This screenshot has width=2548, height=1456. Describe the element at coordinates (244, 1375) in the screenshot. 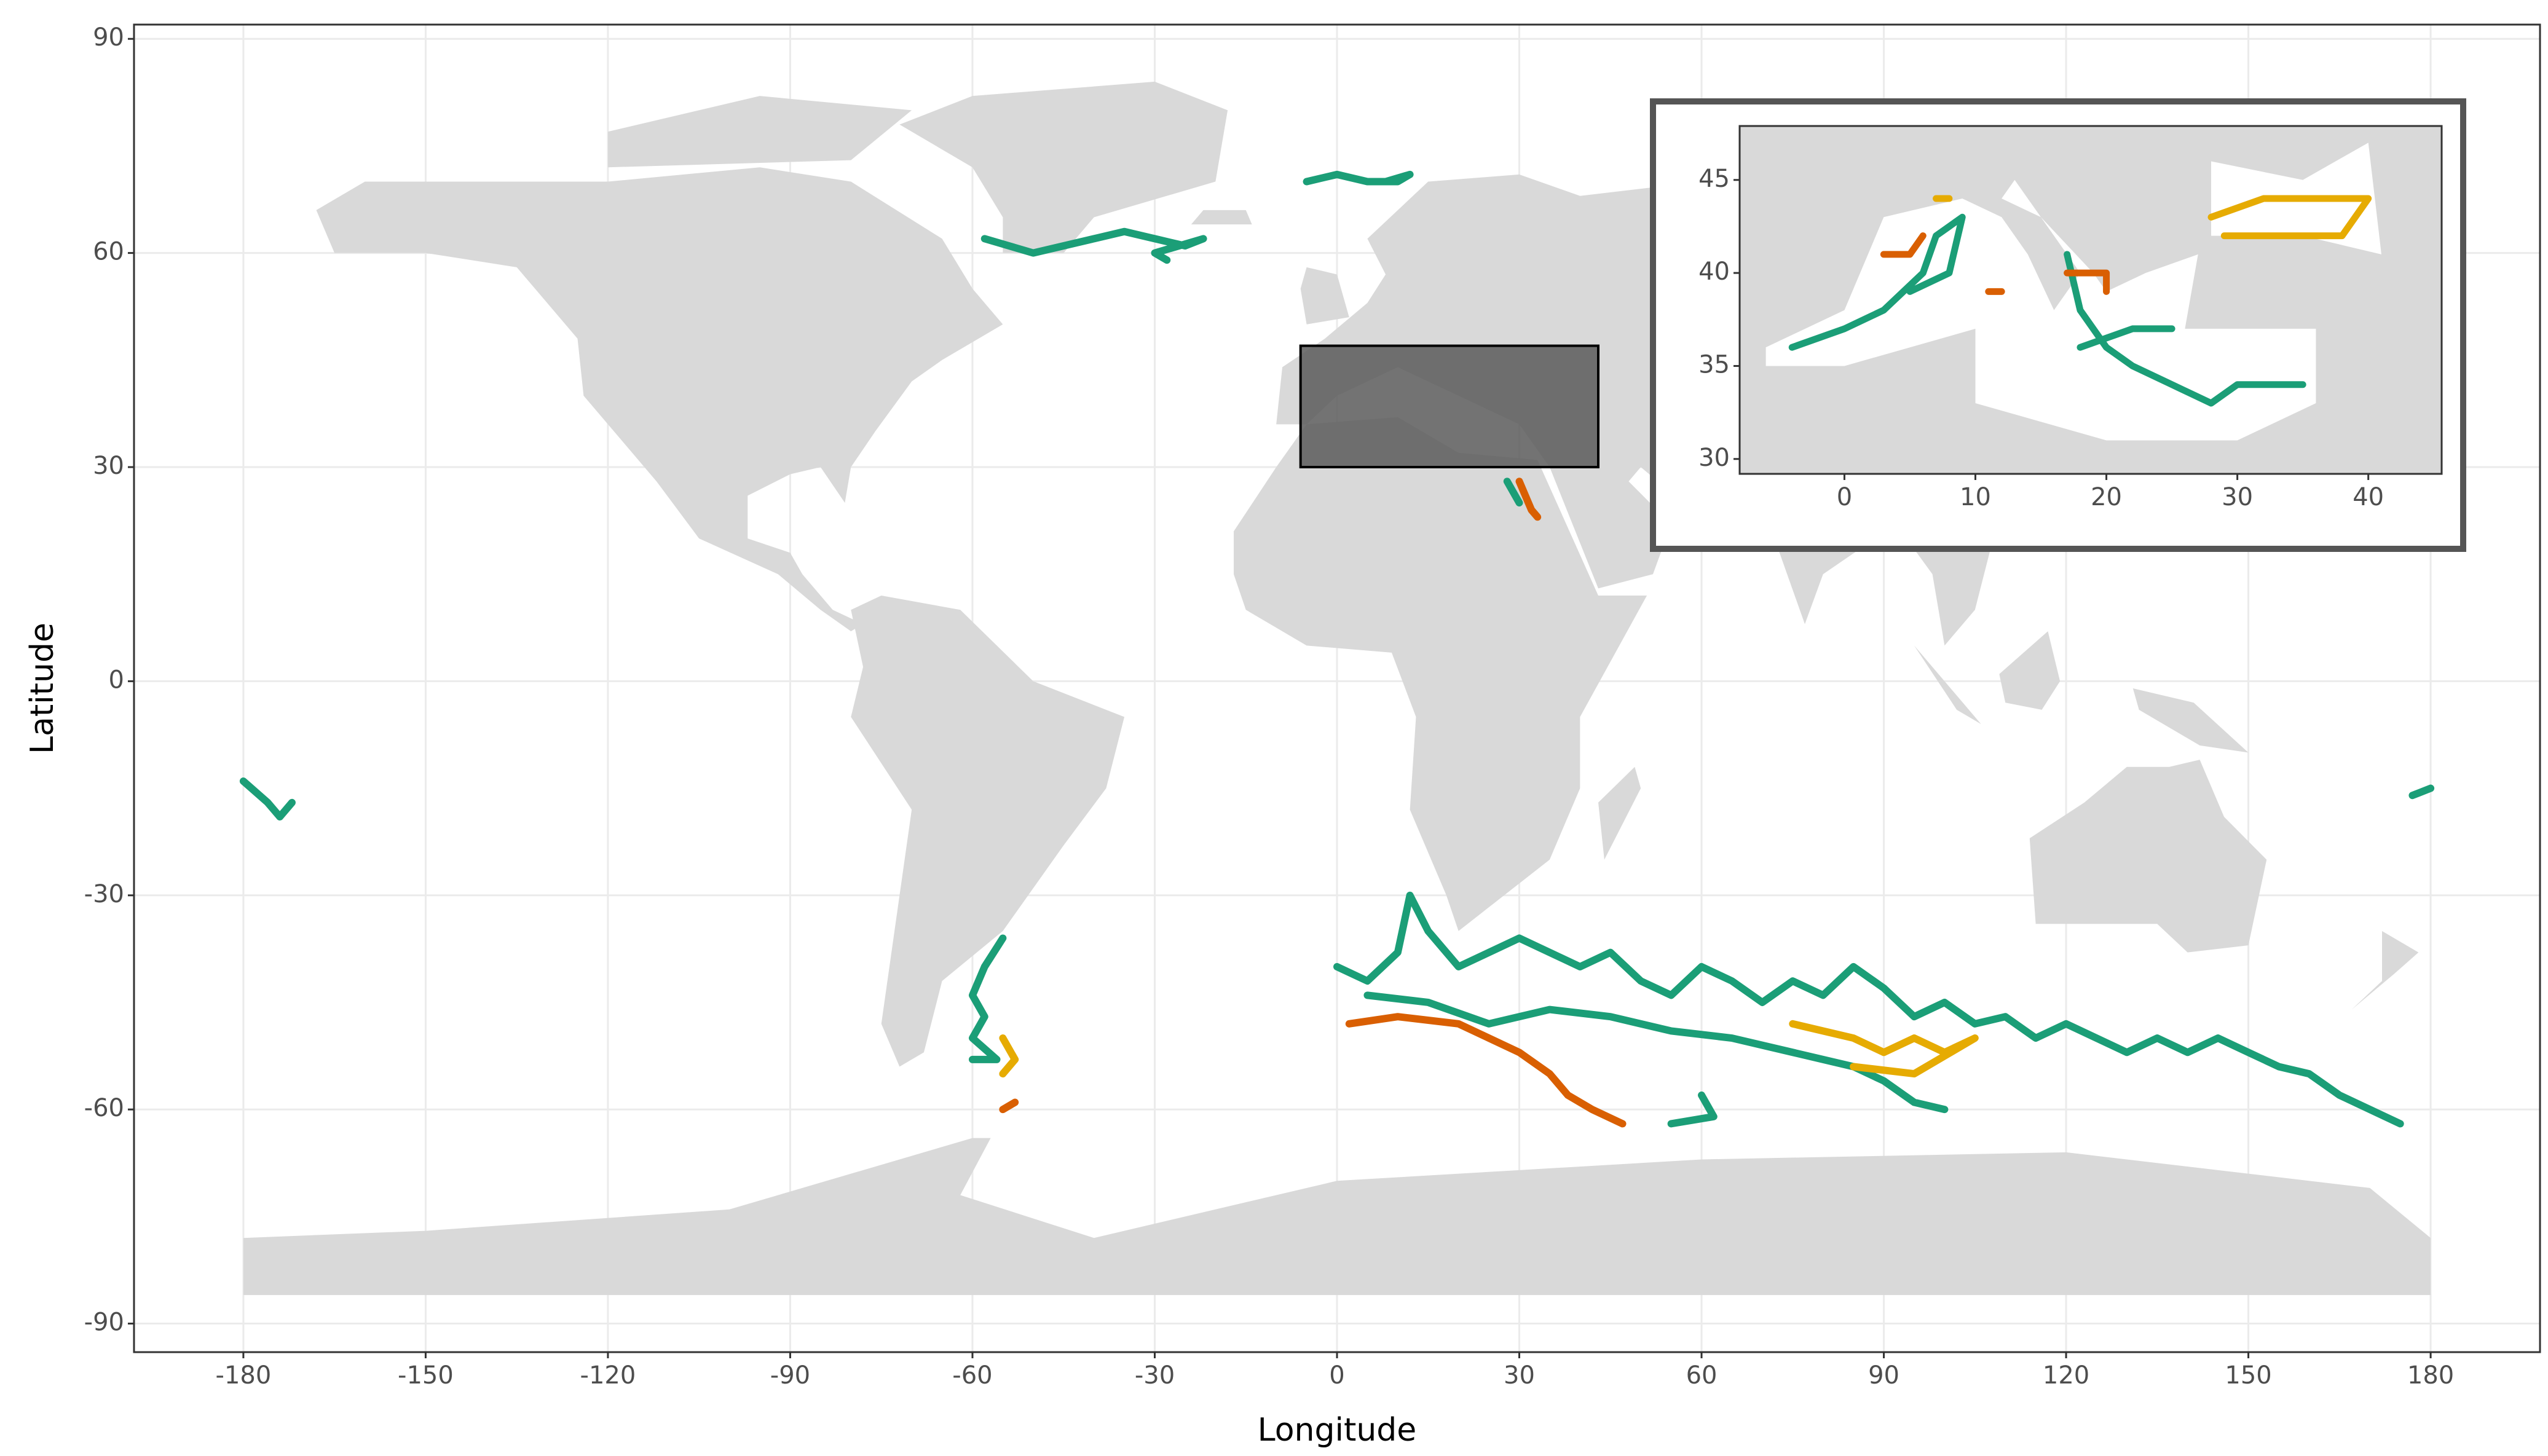

I see `x-tick-label: -180` at that location.